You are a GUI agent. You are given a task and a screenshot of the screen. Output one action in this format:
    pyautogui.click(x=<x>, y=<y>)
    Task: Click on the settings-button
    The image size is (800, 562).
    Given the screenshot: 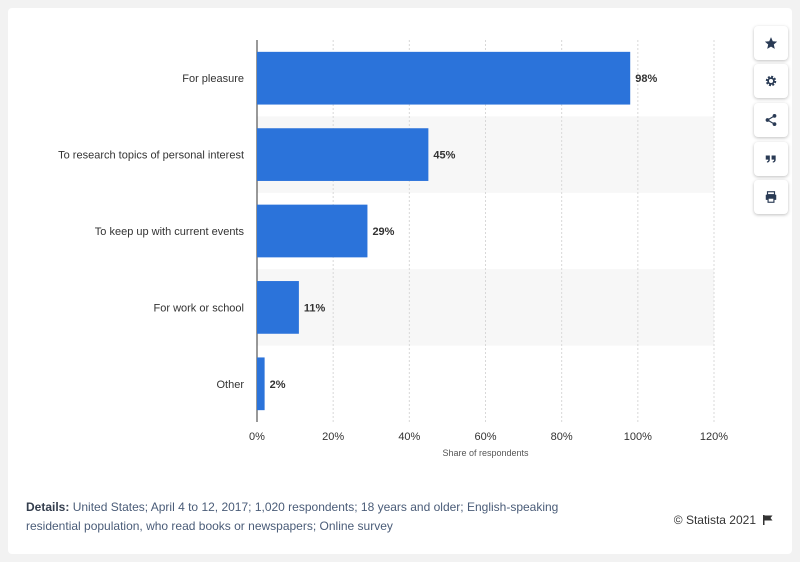 What is the action you would take?
    pyautogui.click(x=771, y=81)
    